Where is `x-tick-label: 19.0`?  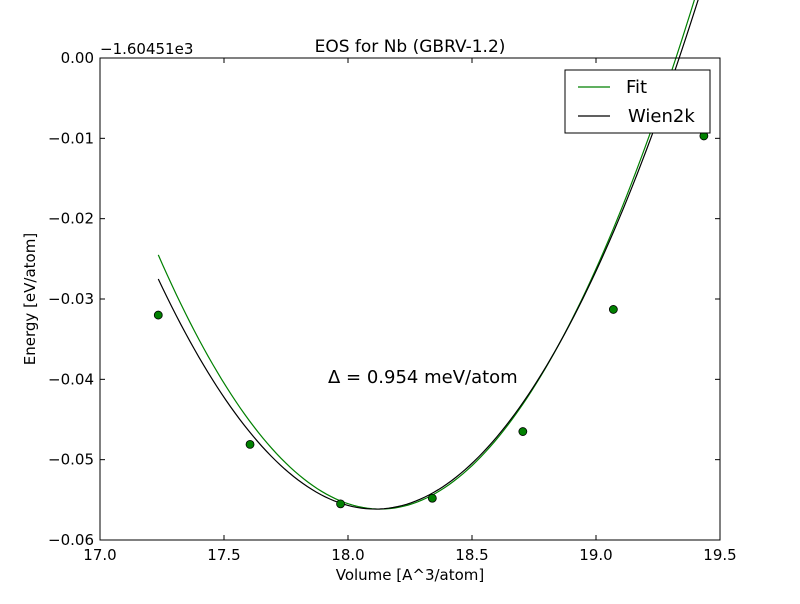 x-tick-label: 19.0 is located at coordinates (595, 555).